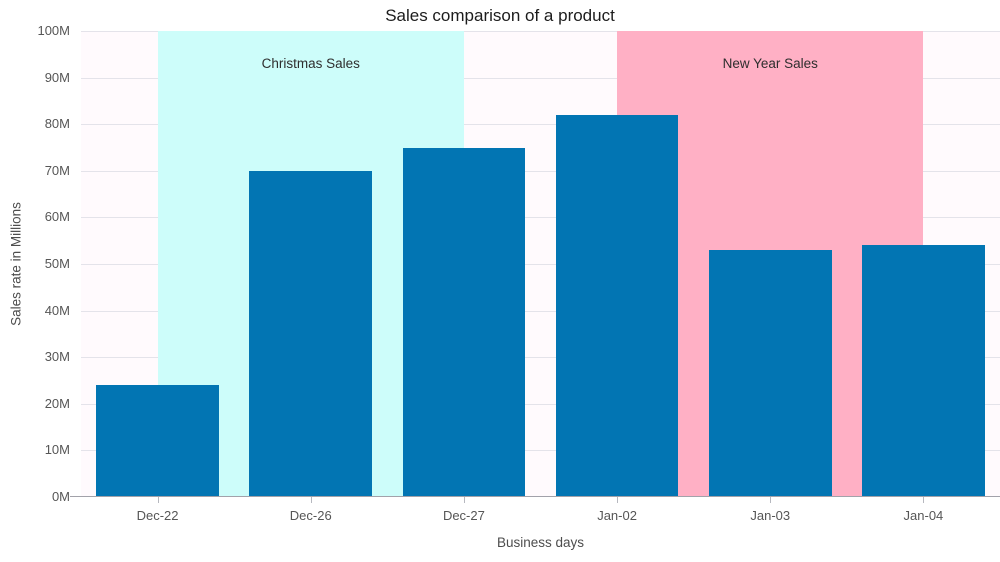 This screenshot has width=1000, height=562. What do you see at coordinates (770, 63) in the screenshot?
I see `stripline-label: New Year Sales` at bounding box center [770, 63].